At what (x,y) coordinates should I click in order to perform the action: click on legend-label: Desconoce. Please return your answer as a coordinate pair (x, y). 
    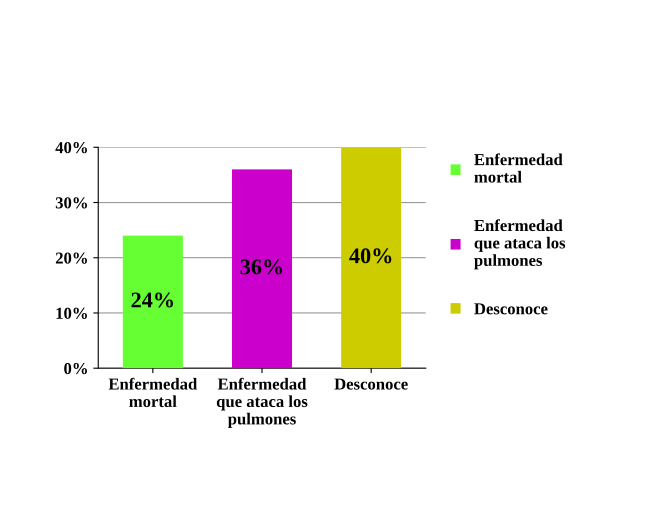
    Looking at the image, I should click on (511, 308).